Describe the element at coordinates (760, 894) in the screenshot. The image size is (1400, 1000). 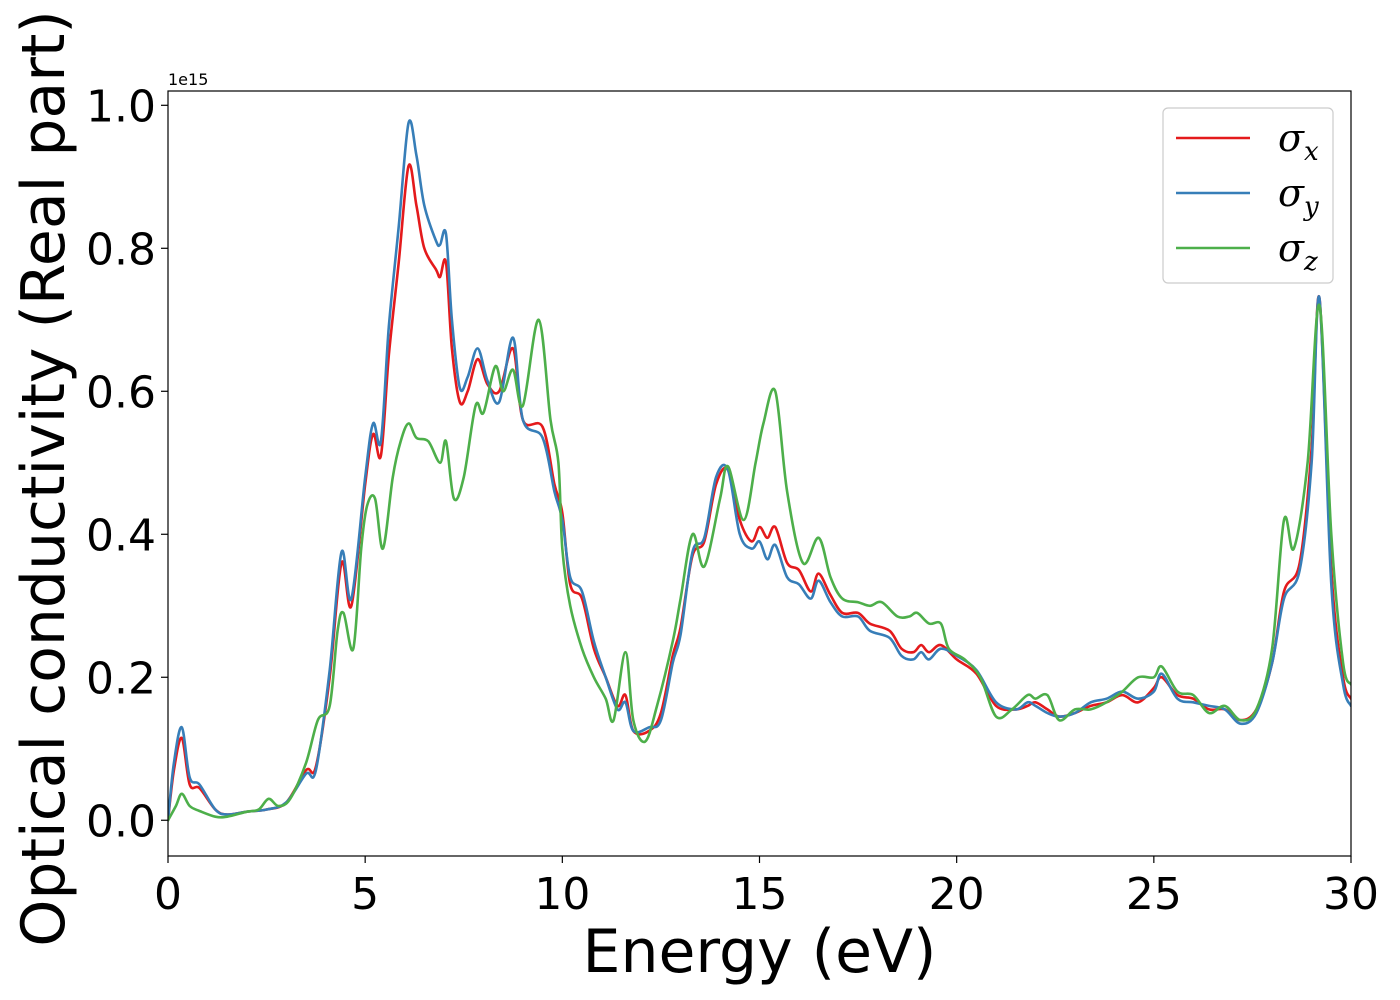
I see `x-tick-label: 15` at that location.